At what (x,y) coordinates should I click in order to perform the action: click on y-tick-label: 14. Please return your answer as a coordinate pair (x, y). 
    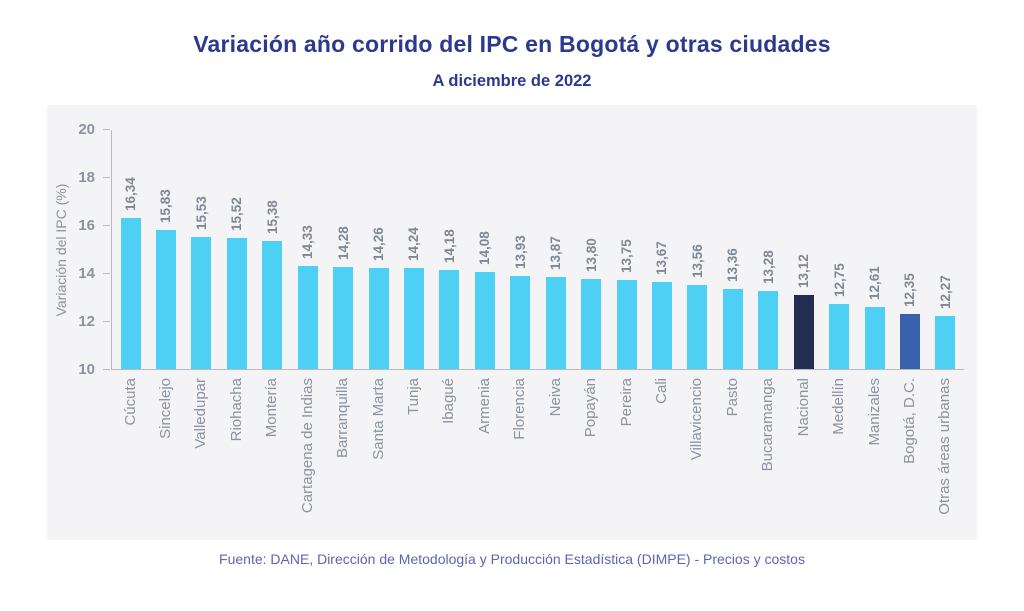
    Looking at the image, I should click on (86, 273).